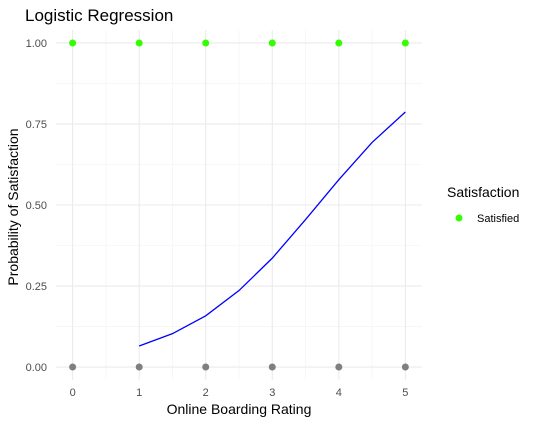 The image size is (538, 424). What do you see at coordinates (99, 15) in the screenshot?
I see `chart-title: Logistic Regression` at bounding box center [99, 15].